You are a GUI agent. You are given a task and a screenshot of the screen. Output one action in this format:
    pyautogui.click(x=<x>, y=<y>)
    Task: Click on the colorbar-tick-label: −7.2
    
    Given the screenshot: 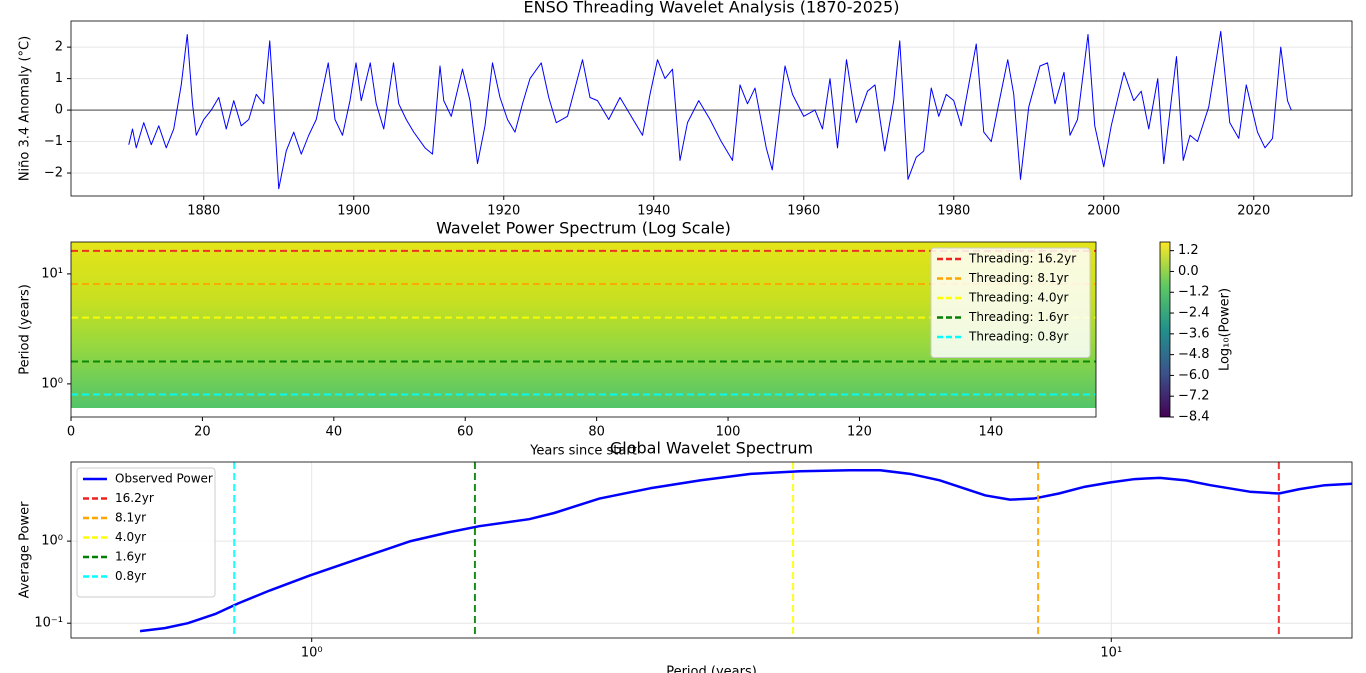 What is the action you would take?
    pyautogui.click(x=1194, y=396)
    